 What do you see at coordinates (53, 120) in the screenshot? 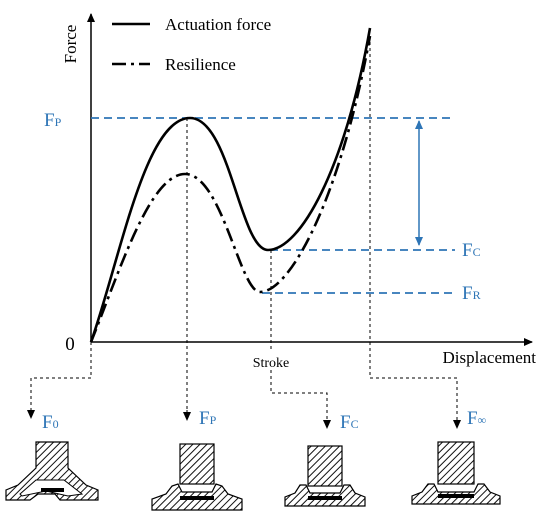
I see `fp-level-label: FP` at bounding box center [53, 120].